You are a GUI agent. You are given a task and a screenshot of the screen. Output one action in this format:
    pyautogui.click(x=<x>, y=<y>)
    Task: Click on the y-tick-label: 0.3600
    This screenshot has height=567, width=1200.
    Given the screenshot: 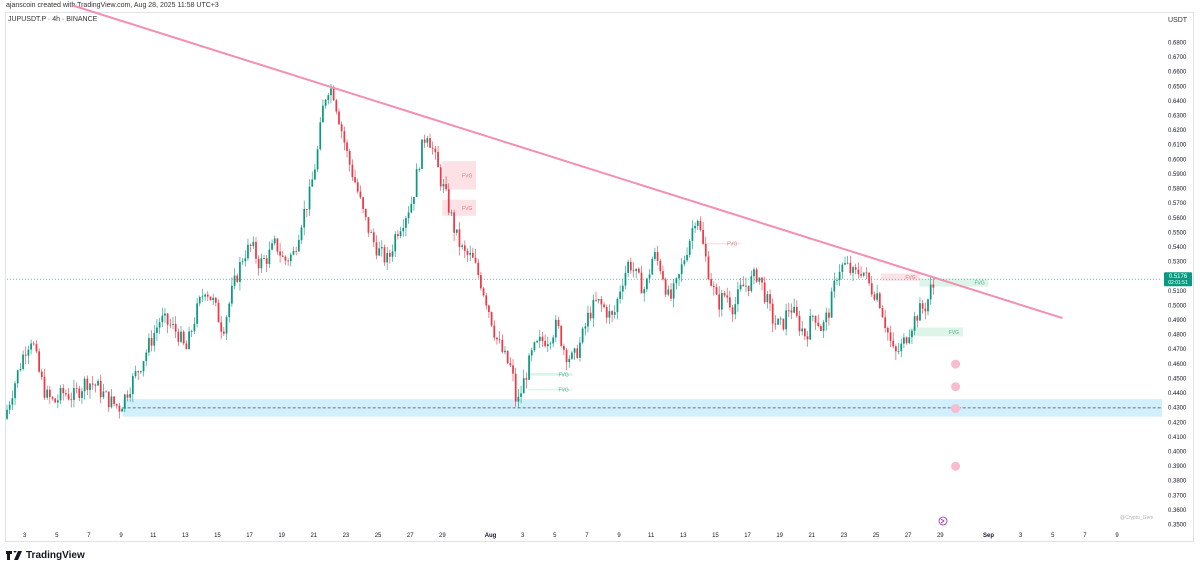 What is the action you would take?
    pyautogui.click(x=1177, y=511)
    